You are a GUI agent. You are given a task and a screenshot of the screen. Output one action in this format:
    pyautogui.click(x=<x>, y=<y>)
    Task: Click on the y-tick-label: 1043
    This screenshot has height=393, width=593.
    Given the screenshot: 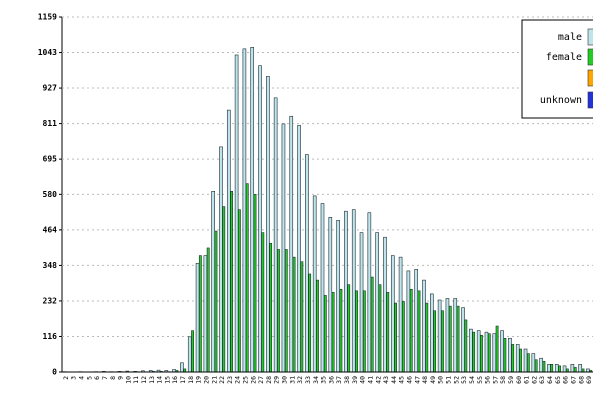 What is the action you would take?
    pyautogui.click(x=47, y=52)
    